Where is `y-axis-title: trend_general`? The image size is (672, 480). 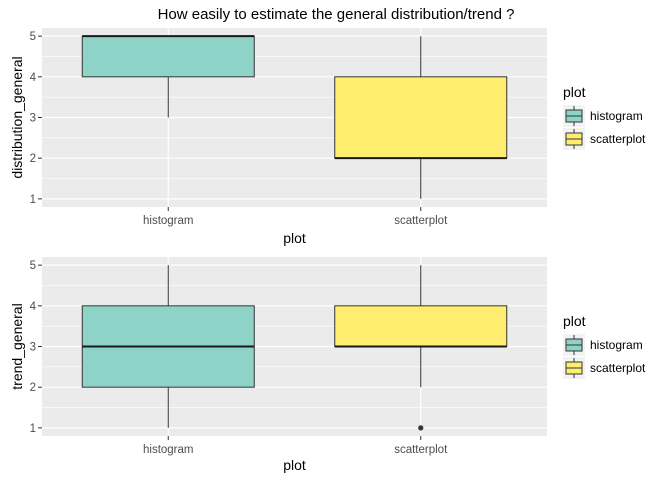 y-axis-title: trend_general is located at coordinates (17, 346).